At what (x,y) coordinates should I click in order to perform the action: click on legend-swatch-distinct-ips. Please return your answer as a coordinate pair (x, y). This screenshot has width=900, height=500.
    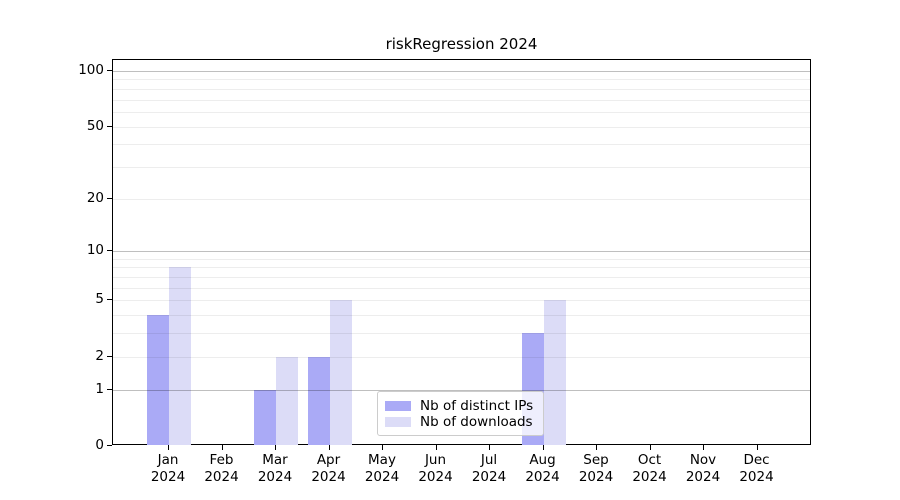
    Looking at the image, I should click on (398, 406).